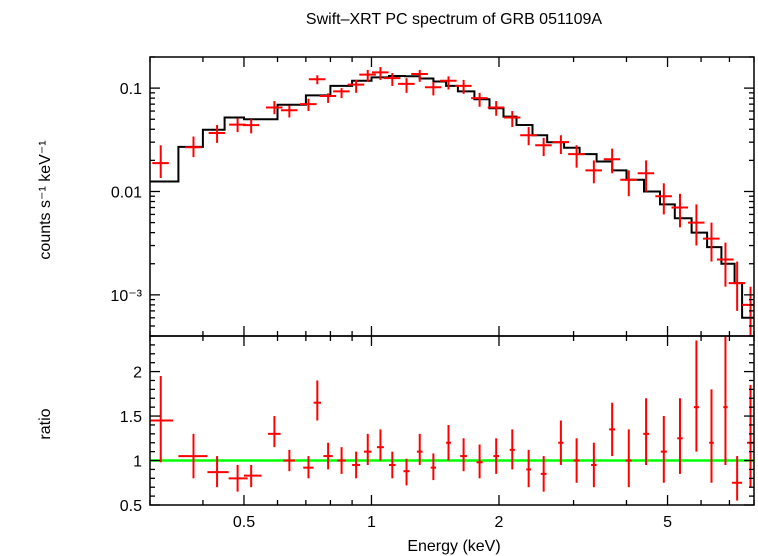  Describe the element at coordinates (131, 417) in the screenshot. I see `y-tick-label: 1.5` at that location.